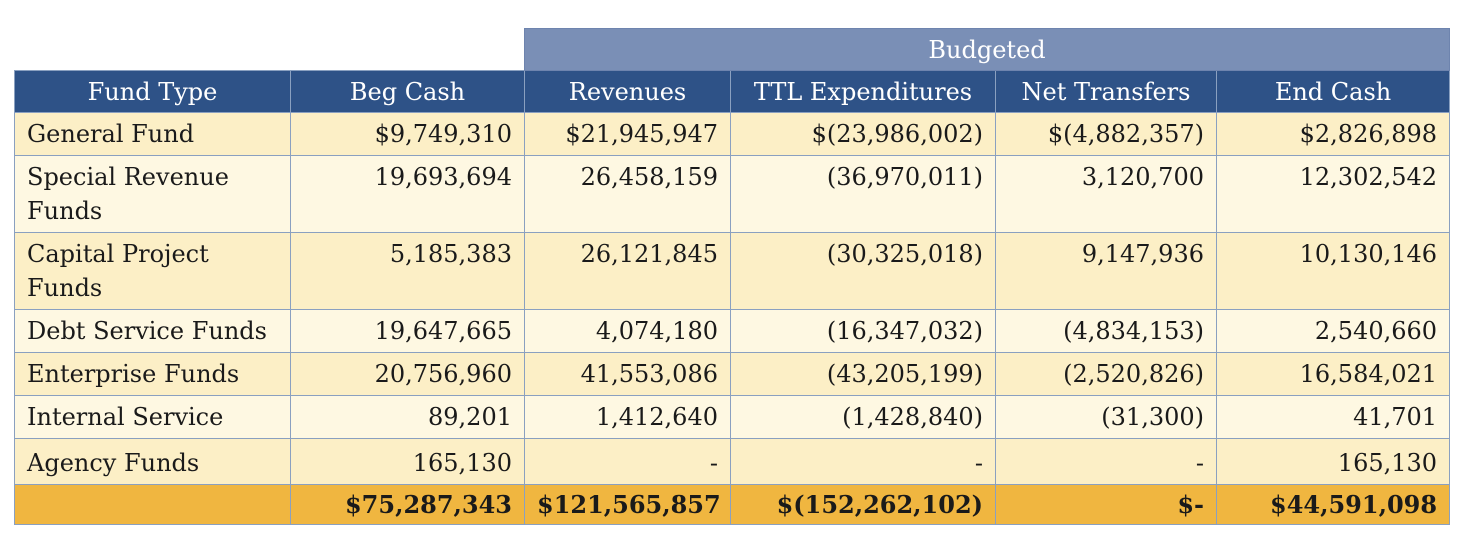  Describe the element at coordinates (407, 134) in the screenshot. I see `beg-cash-cell: $9,749,310` at that location.